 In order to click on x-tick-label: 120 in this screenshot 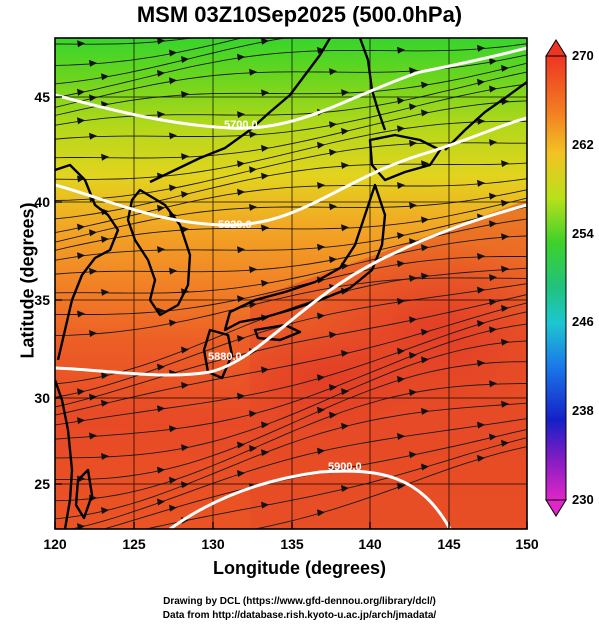, I will do `click(55, 544)`.